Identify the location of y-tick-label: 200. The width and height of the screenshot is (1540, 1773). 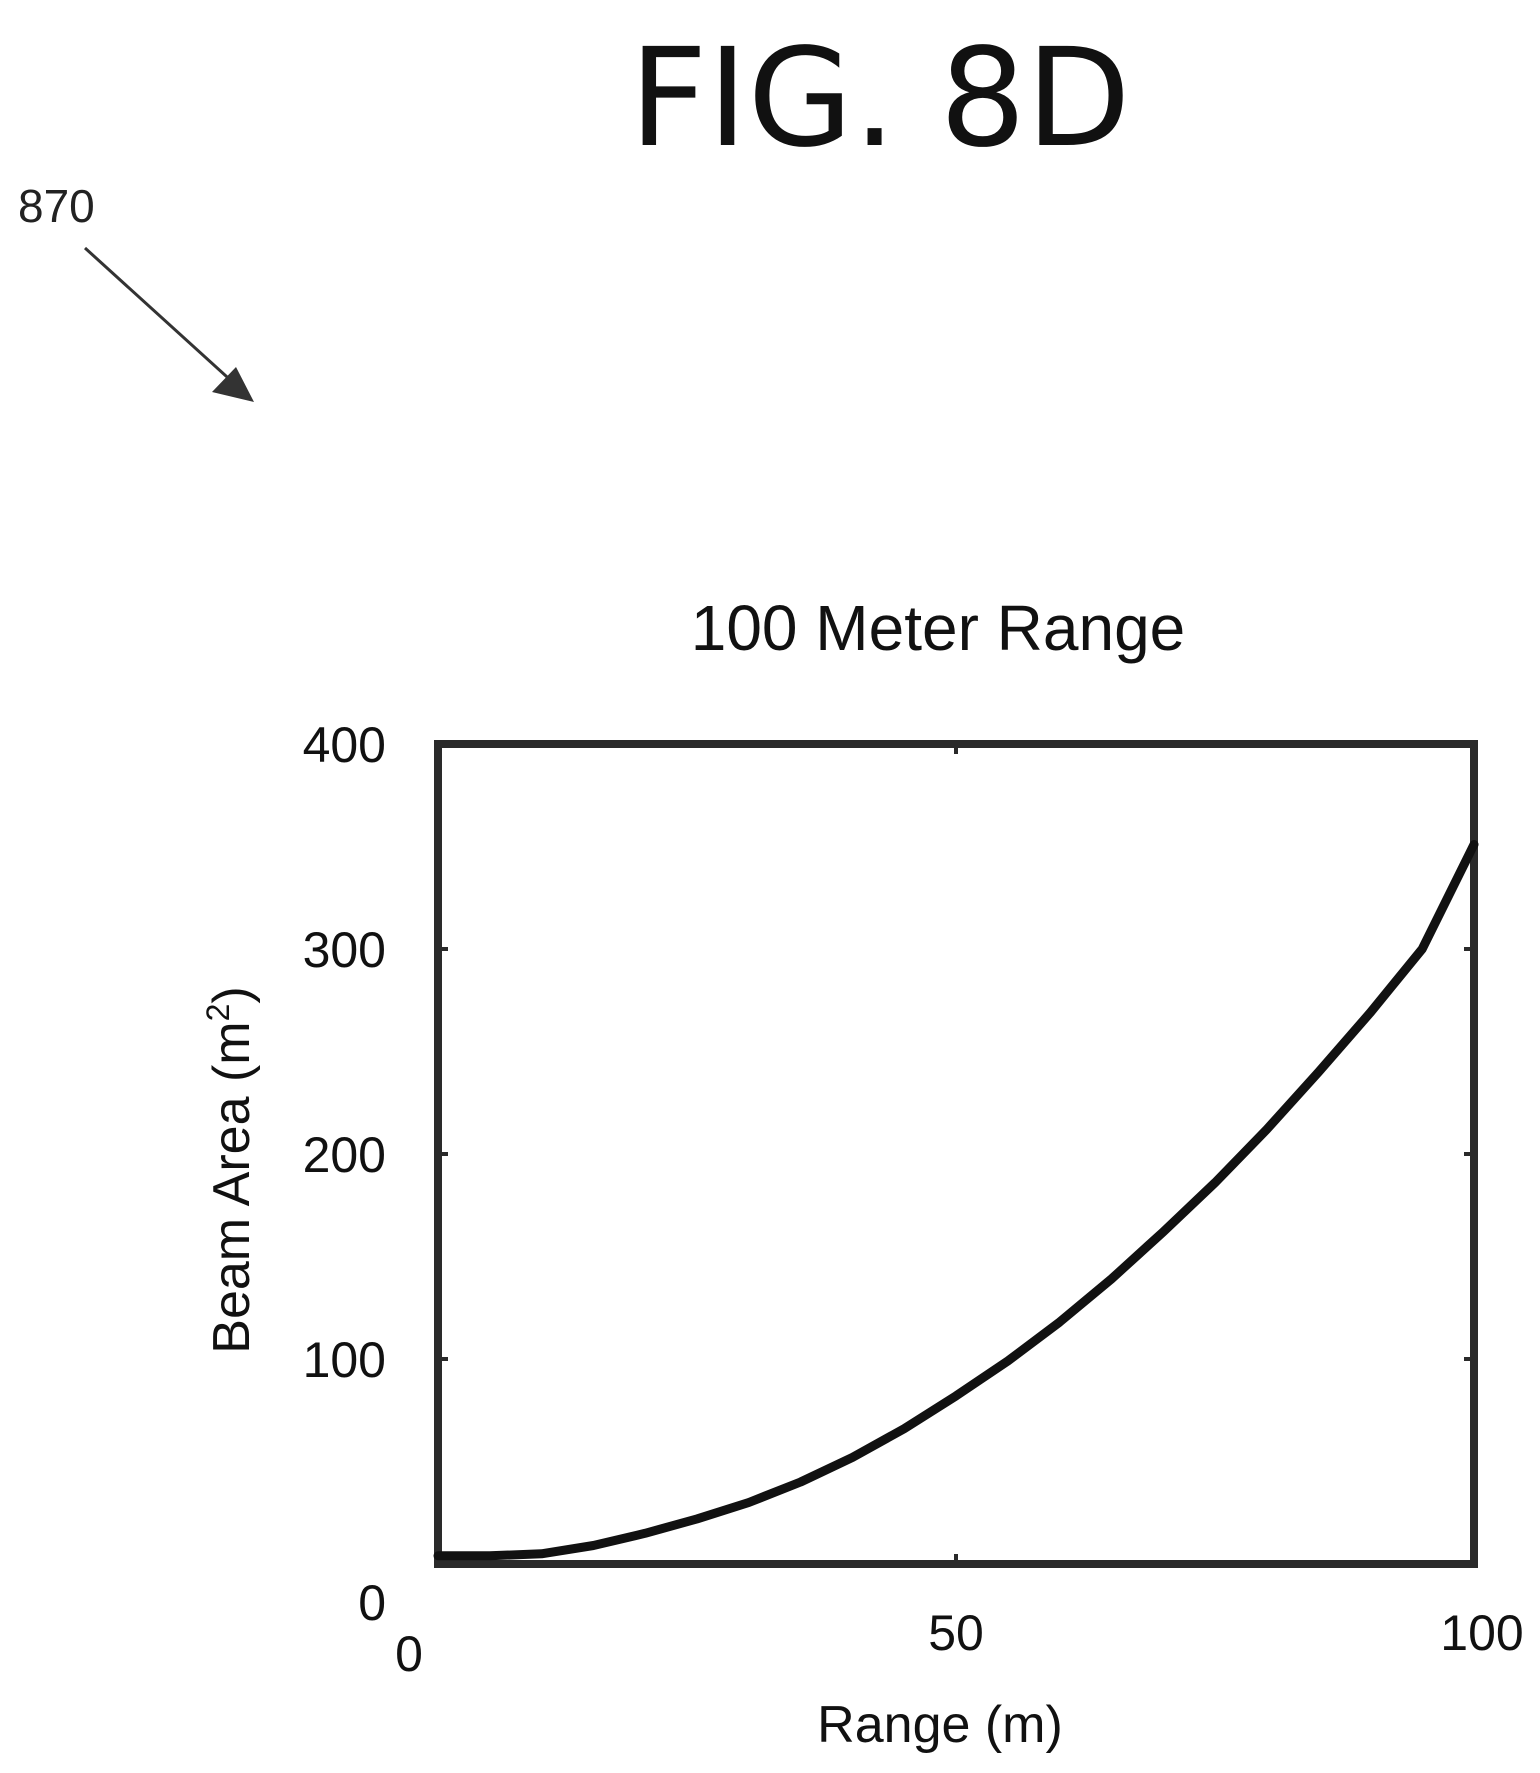
(344, 1155).